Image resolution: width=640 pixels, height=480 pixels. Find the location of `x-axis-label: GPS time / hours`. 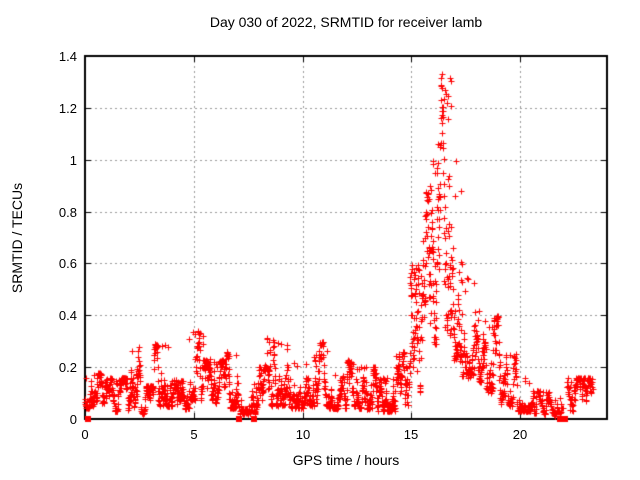

x-axis-label: GPS time / hours is located at coordinates (346, 460).